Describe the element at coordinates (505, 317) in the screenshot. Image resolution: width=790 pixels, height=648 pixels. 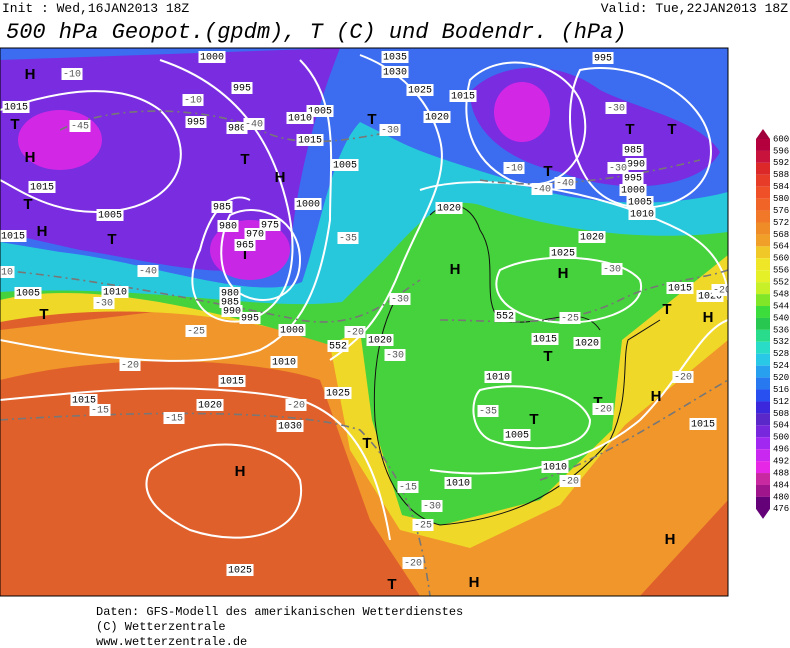
I see `isobar-label: 552` at that location.